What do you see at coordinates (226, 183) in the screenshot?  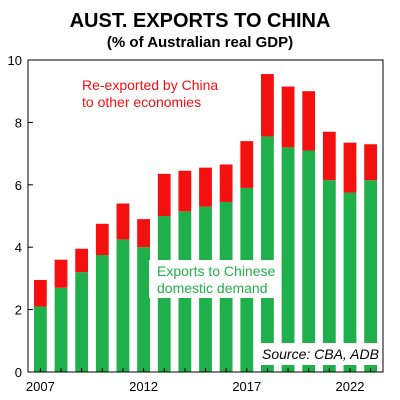 I see `bar-reexported-2016` at bounding box center [226, 183].